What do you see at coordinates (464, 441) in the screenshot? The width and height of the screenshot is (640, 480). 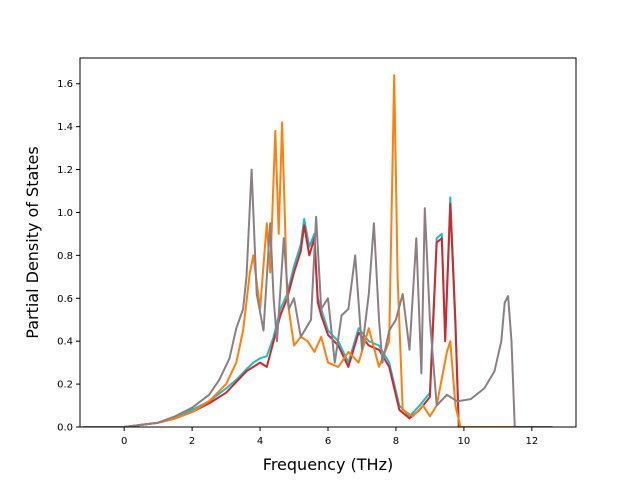 I see `x-tick-label: 10` at bounding box center [464, 441].